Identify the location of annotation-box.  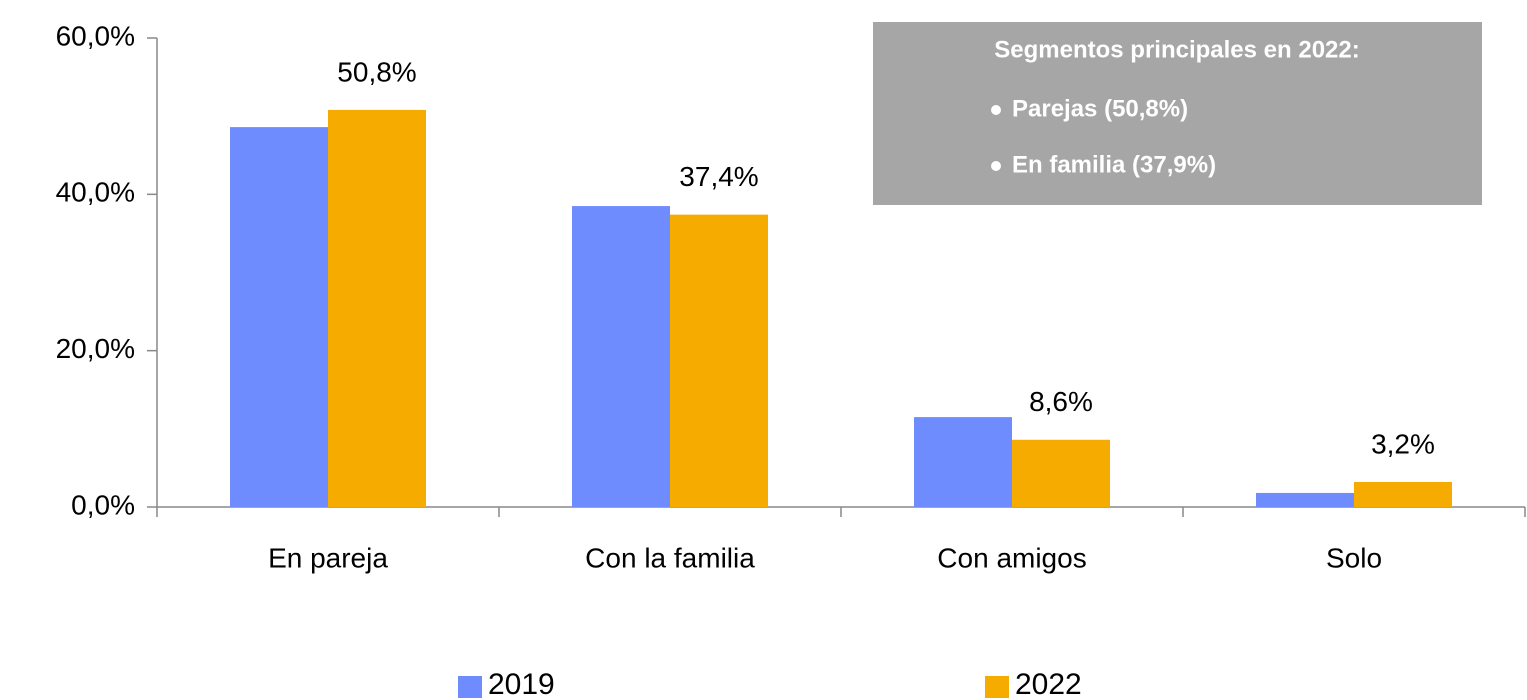
(1177, 113).